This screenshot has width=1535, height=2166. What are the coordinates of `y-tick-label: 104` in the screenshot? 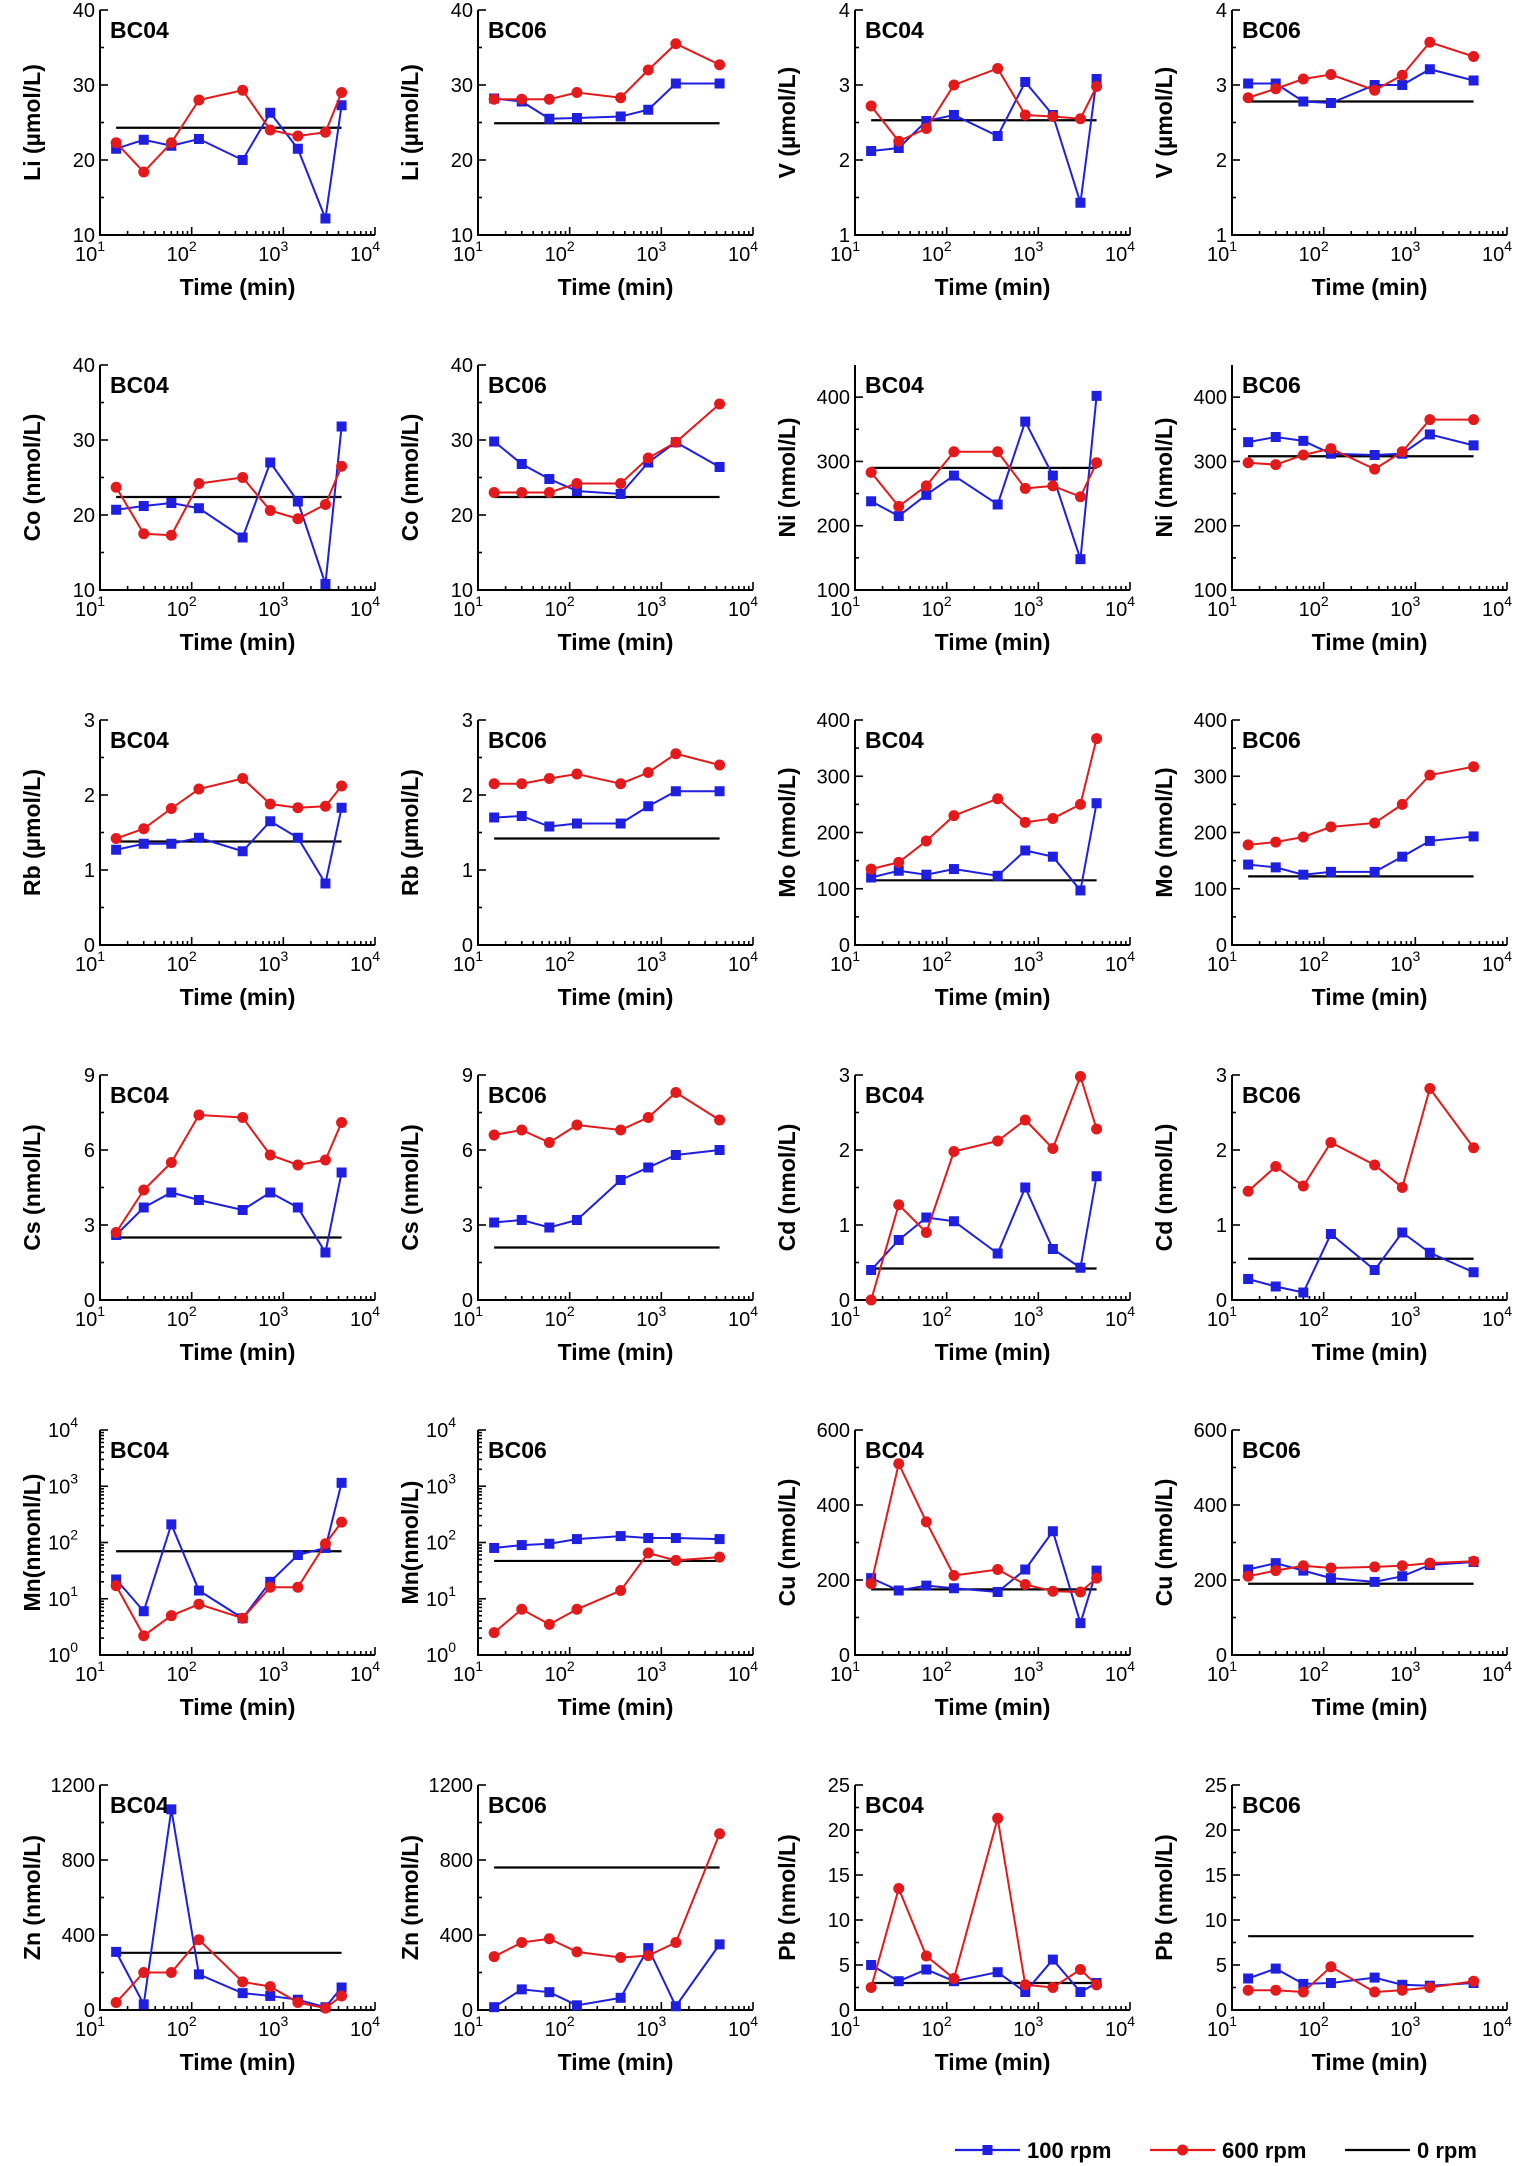 It's located at (441, 1428).